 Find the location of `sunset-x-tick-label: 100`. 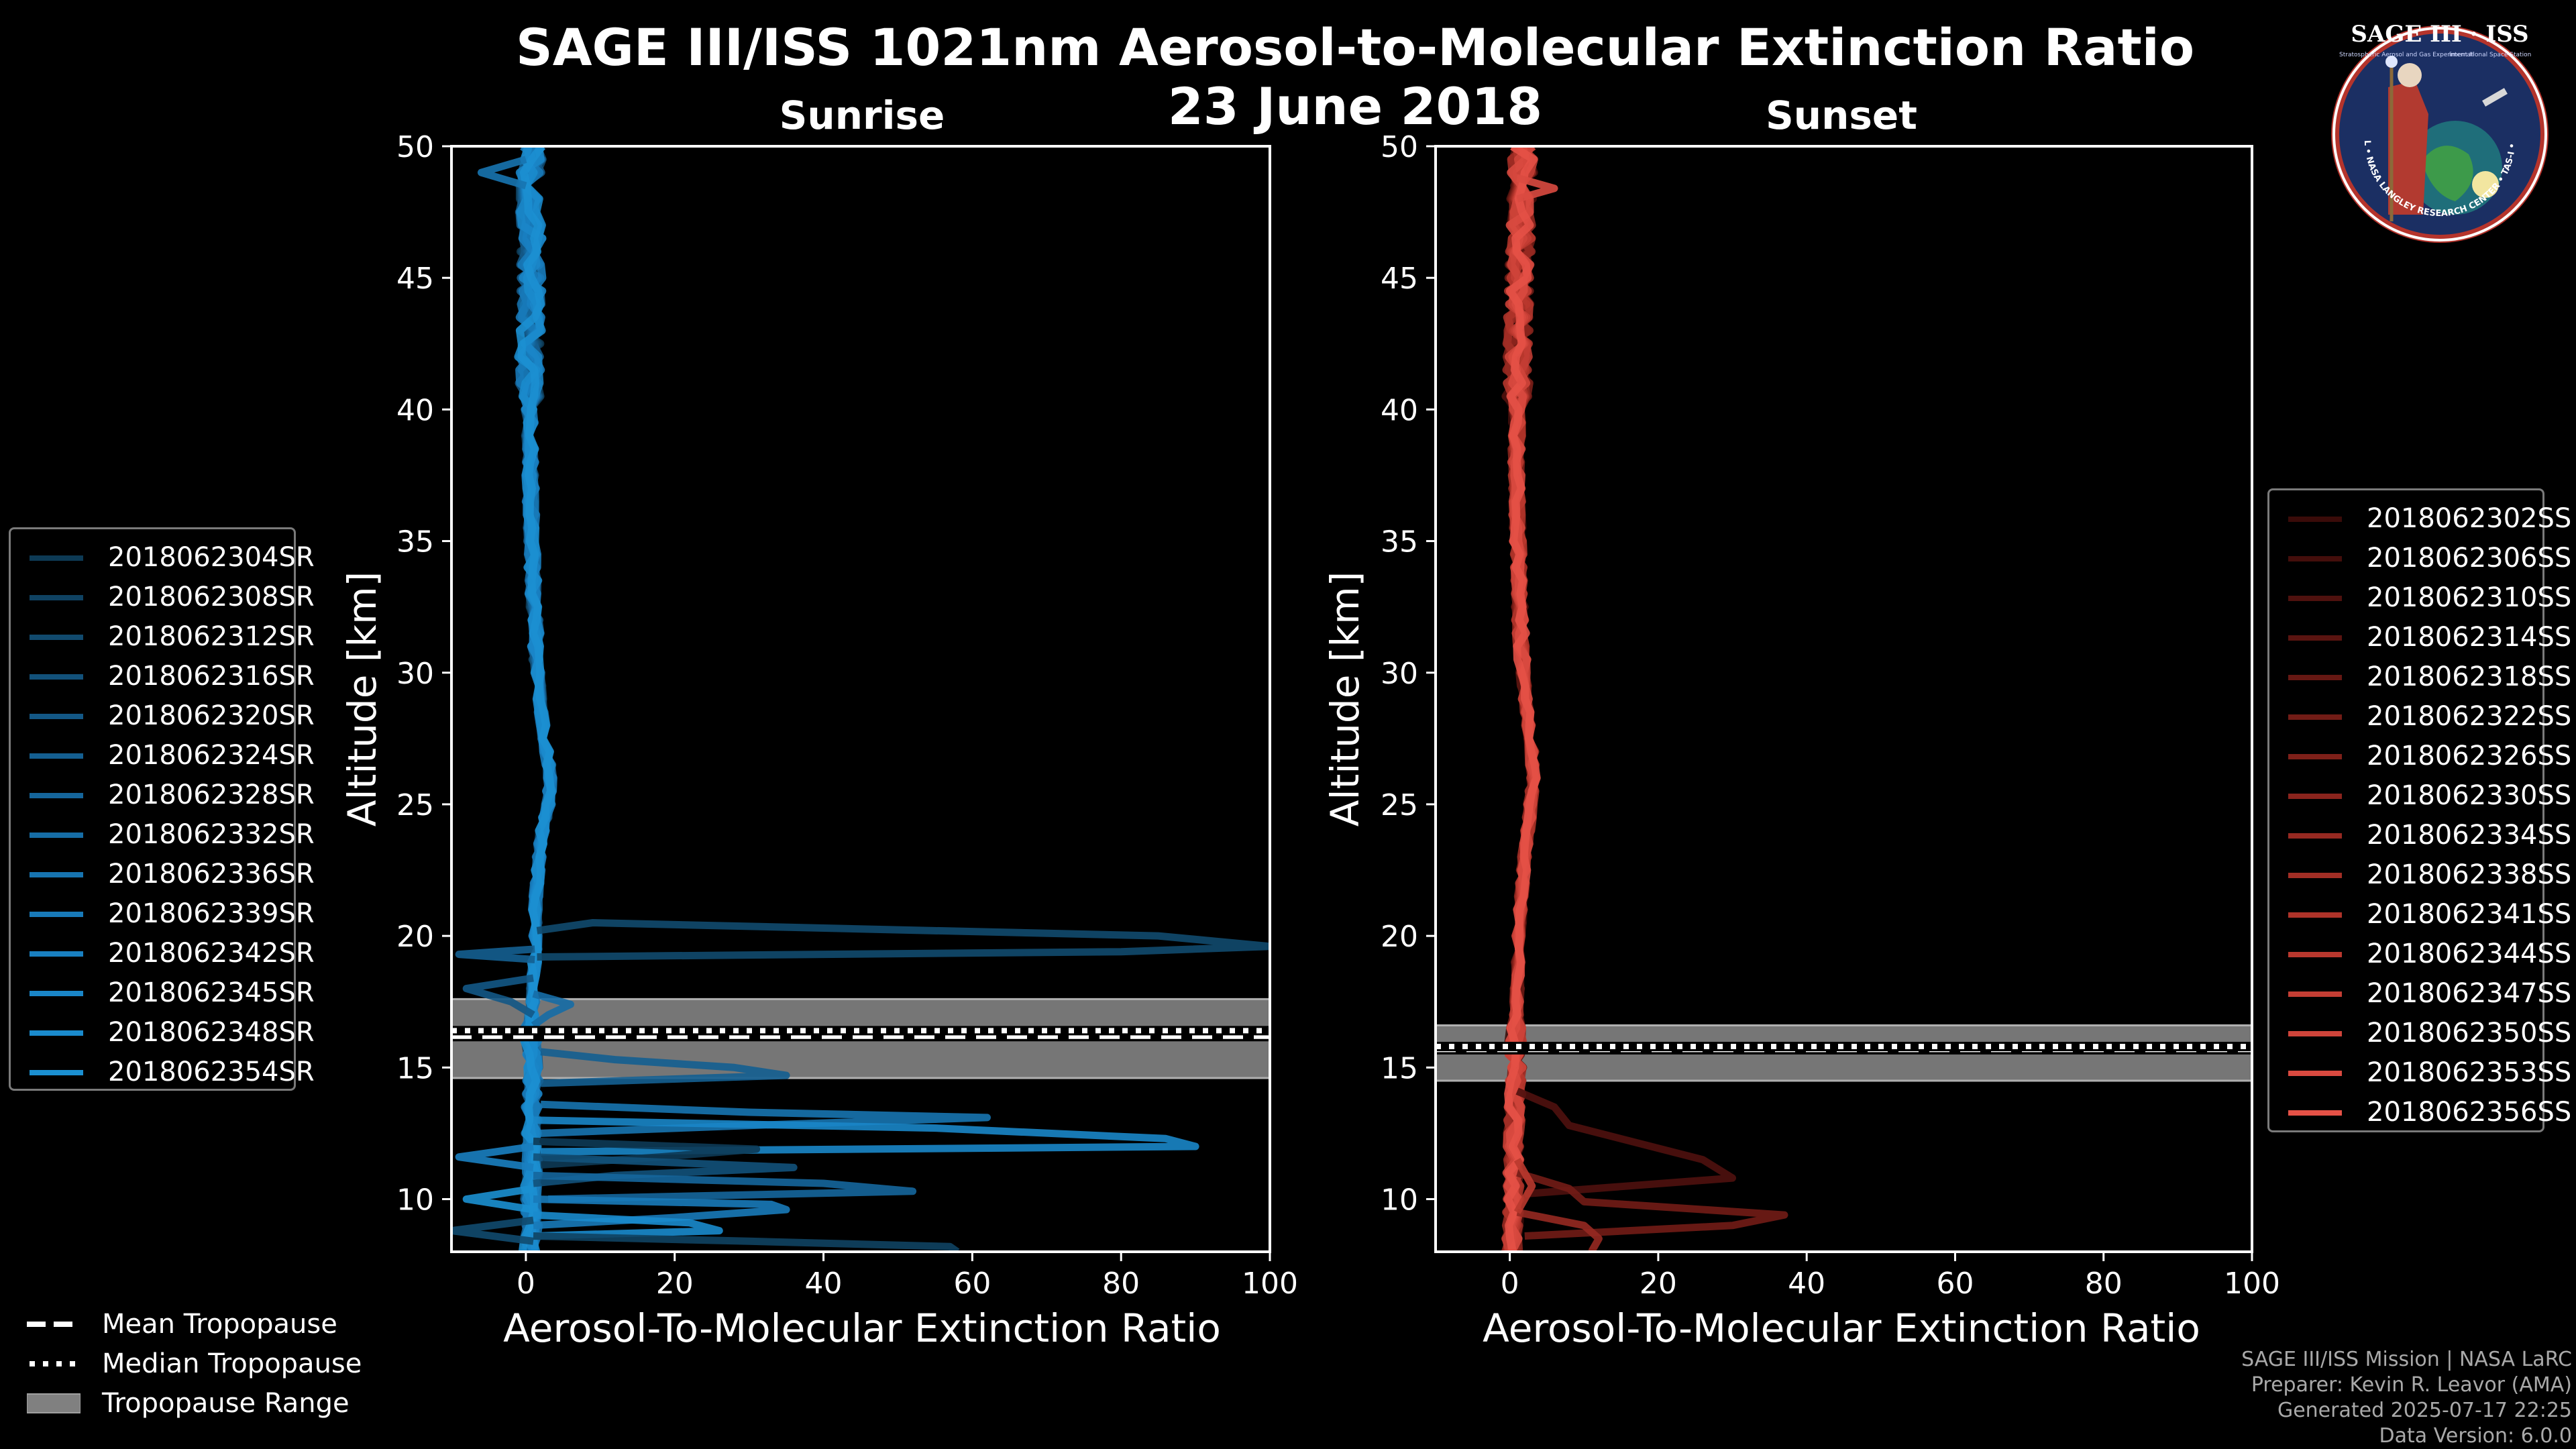

sunset-x-tick-label: 100 is located at coordinates (2252, 1284).